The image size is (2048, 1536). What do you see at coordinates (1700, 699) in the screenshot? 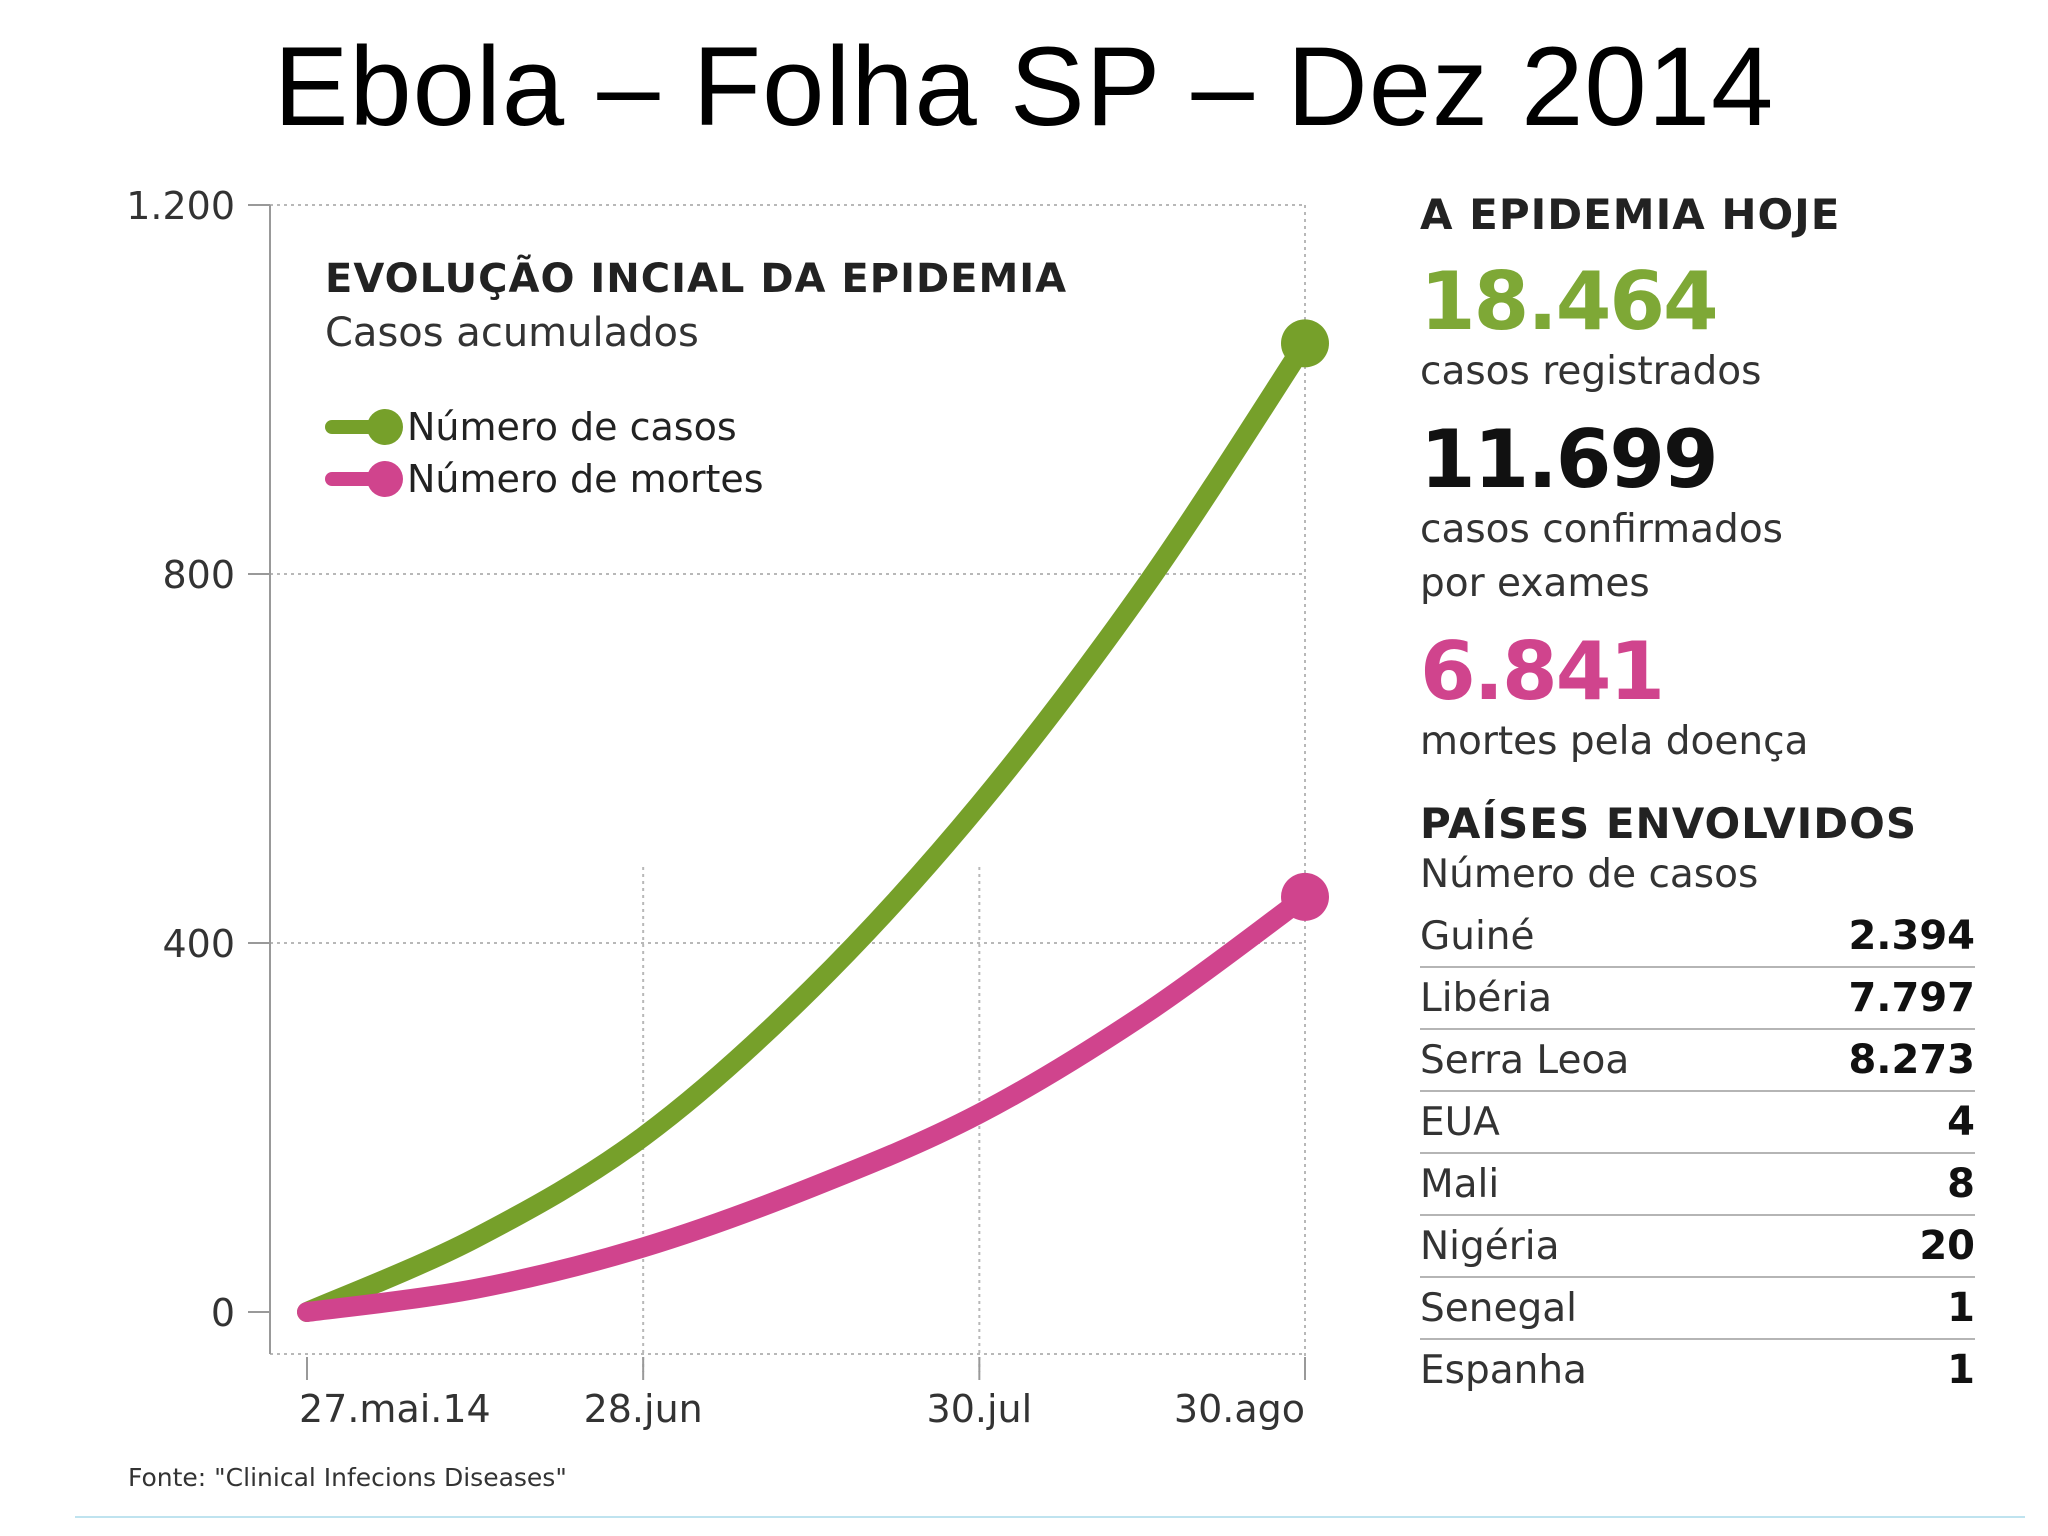
I see `stat-deaths: 6.841 mortes pela doença` at bounding box center [1700, 699].